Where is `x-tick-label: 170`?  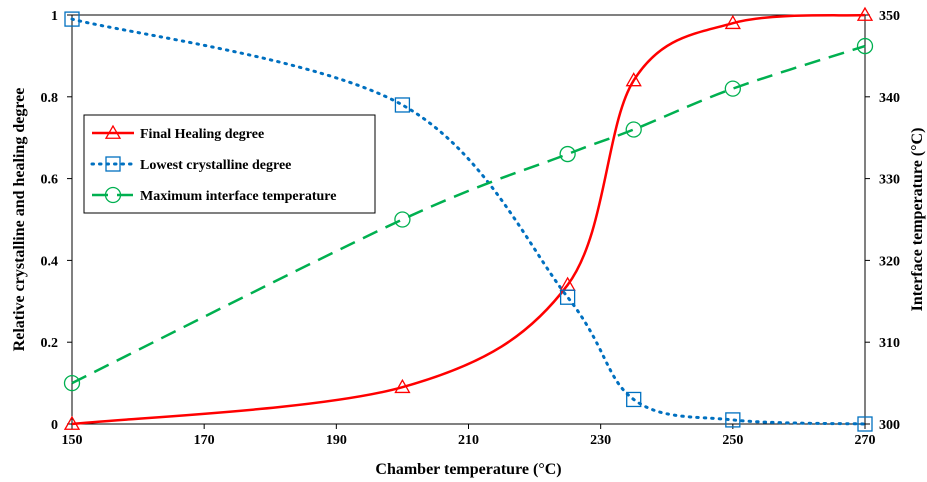
x-tick-label: 170 is located at coordinates (204, 440).